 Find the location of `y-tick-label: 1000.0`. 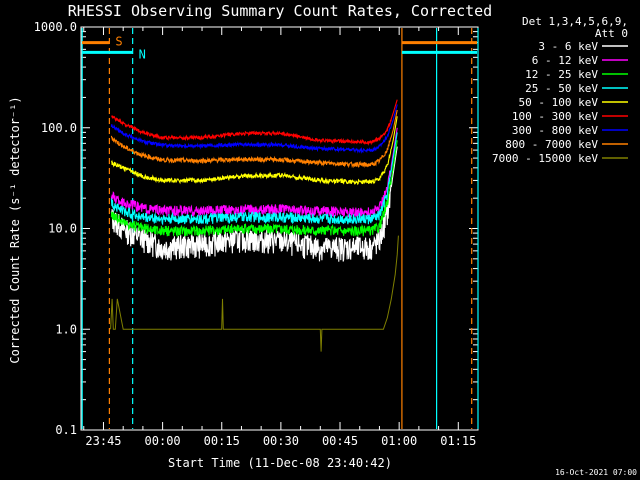

y-tick-label: 1000.0 is located at coordinates (55, 27).